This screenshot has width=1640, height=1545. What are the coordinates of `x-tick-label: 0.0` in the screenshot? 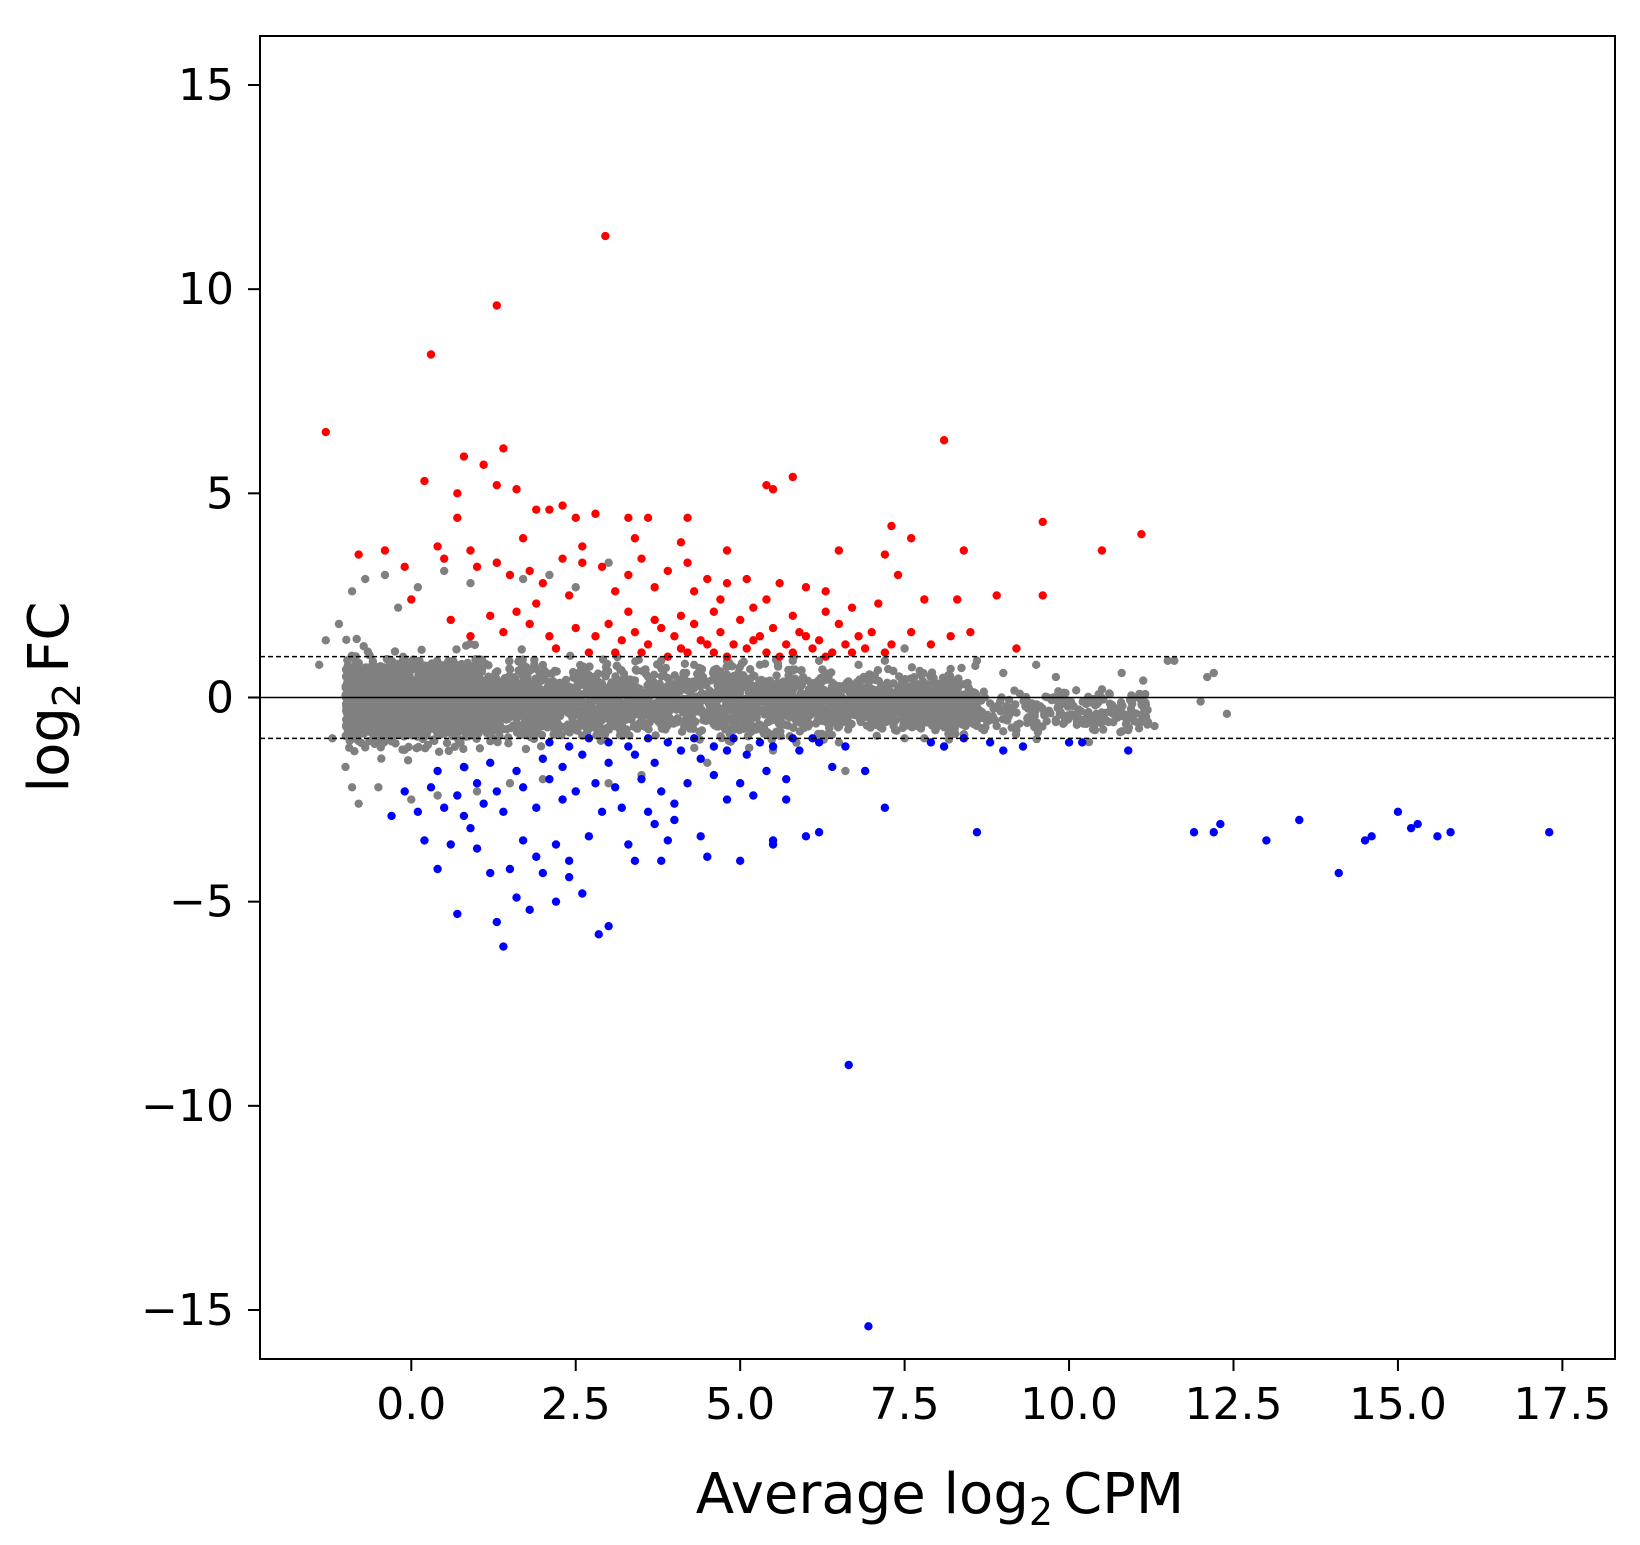 It's located at (411, 1404).